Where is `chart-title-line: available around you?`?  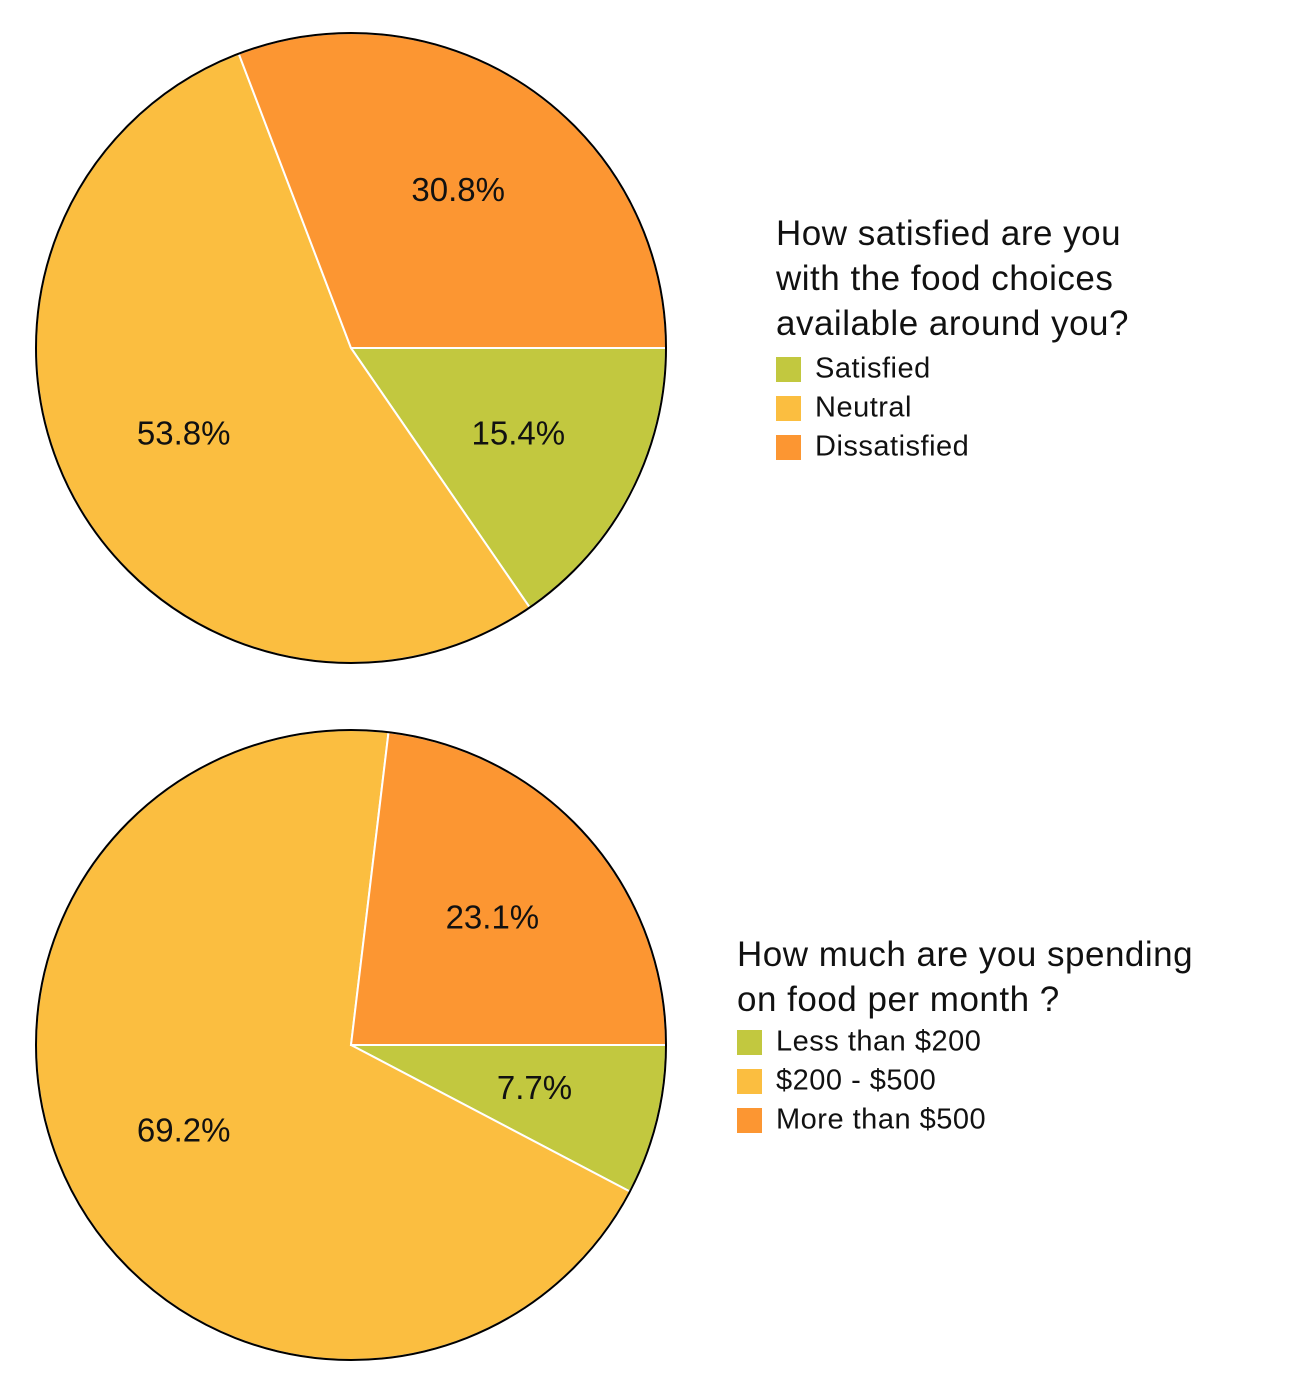 chart-title-line: available around you? is located at coordinates (952, 323).